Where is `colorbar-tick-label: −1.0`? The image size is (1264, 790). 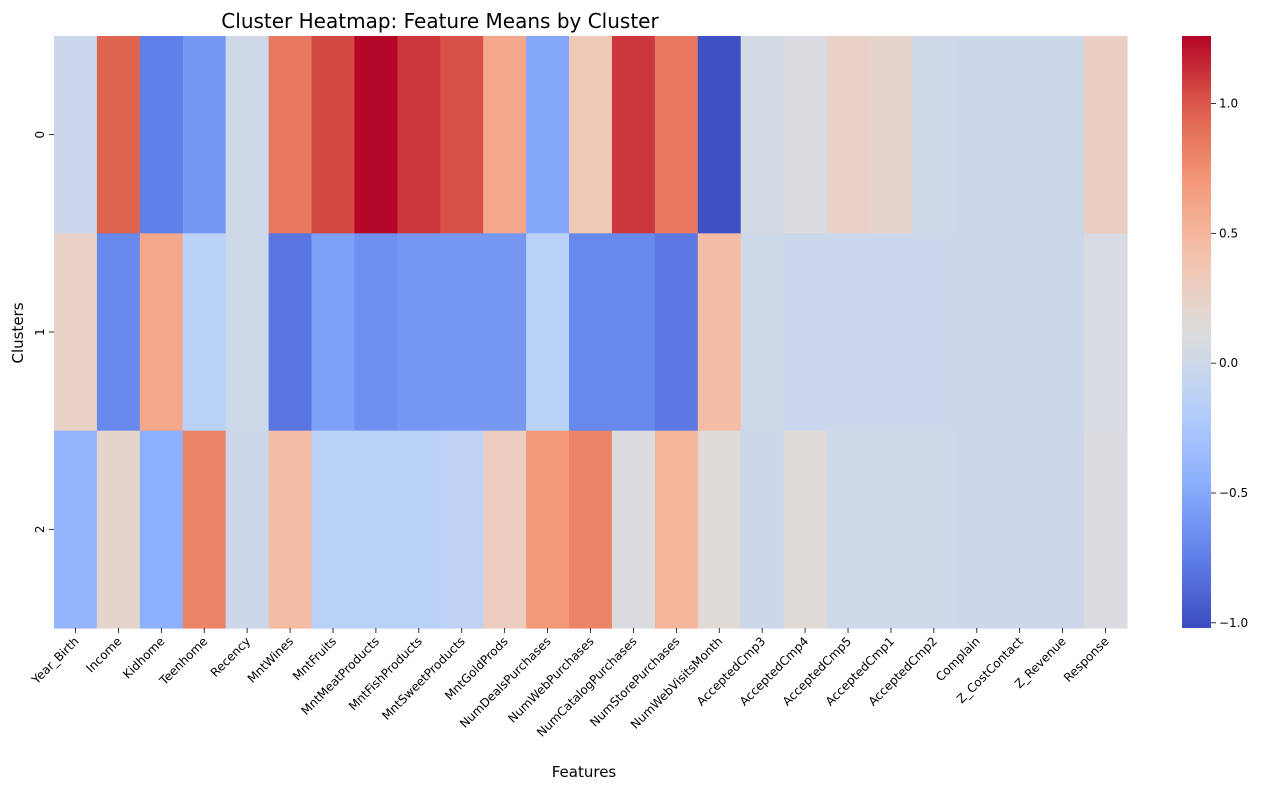
colorbar-tick-label: −1.0 is located at coordinates (1233, 623).